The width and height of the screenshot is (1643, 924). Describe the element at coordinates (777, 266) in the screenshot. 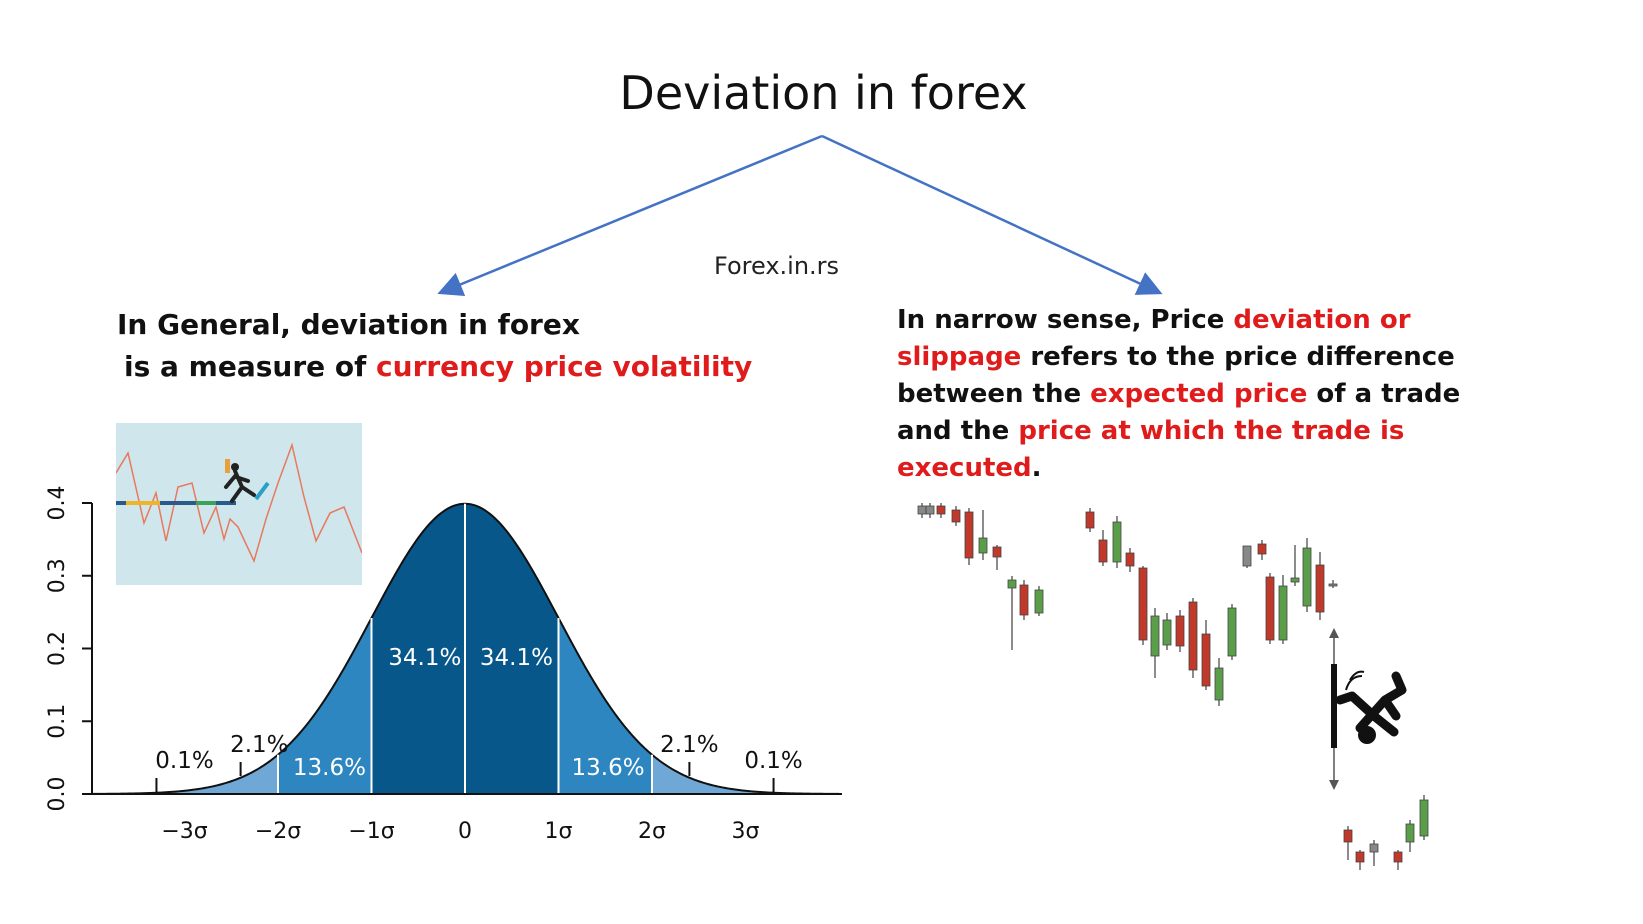

I see `watermark: Forex.in.rs` at that location.